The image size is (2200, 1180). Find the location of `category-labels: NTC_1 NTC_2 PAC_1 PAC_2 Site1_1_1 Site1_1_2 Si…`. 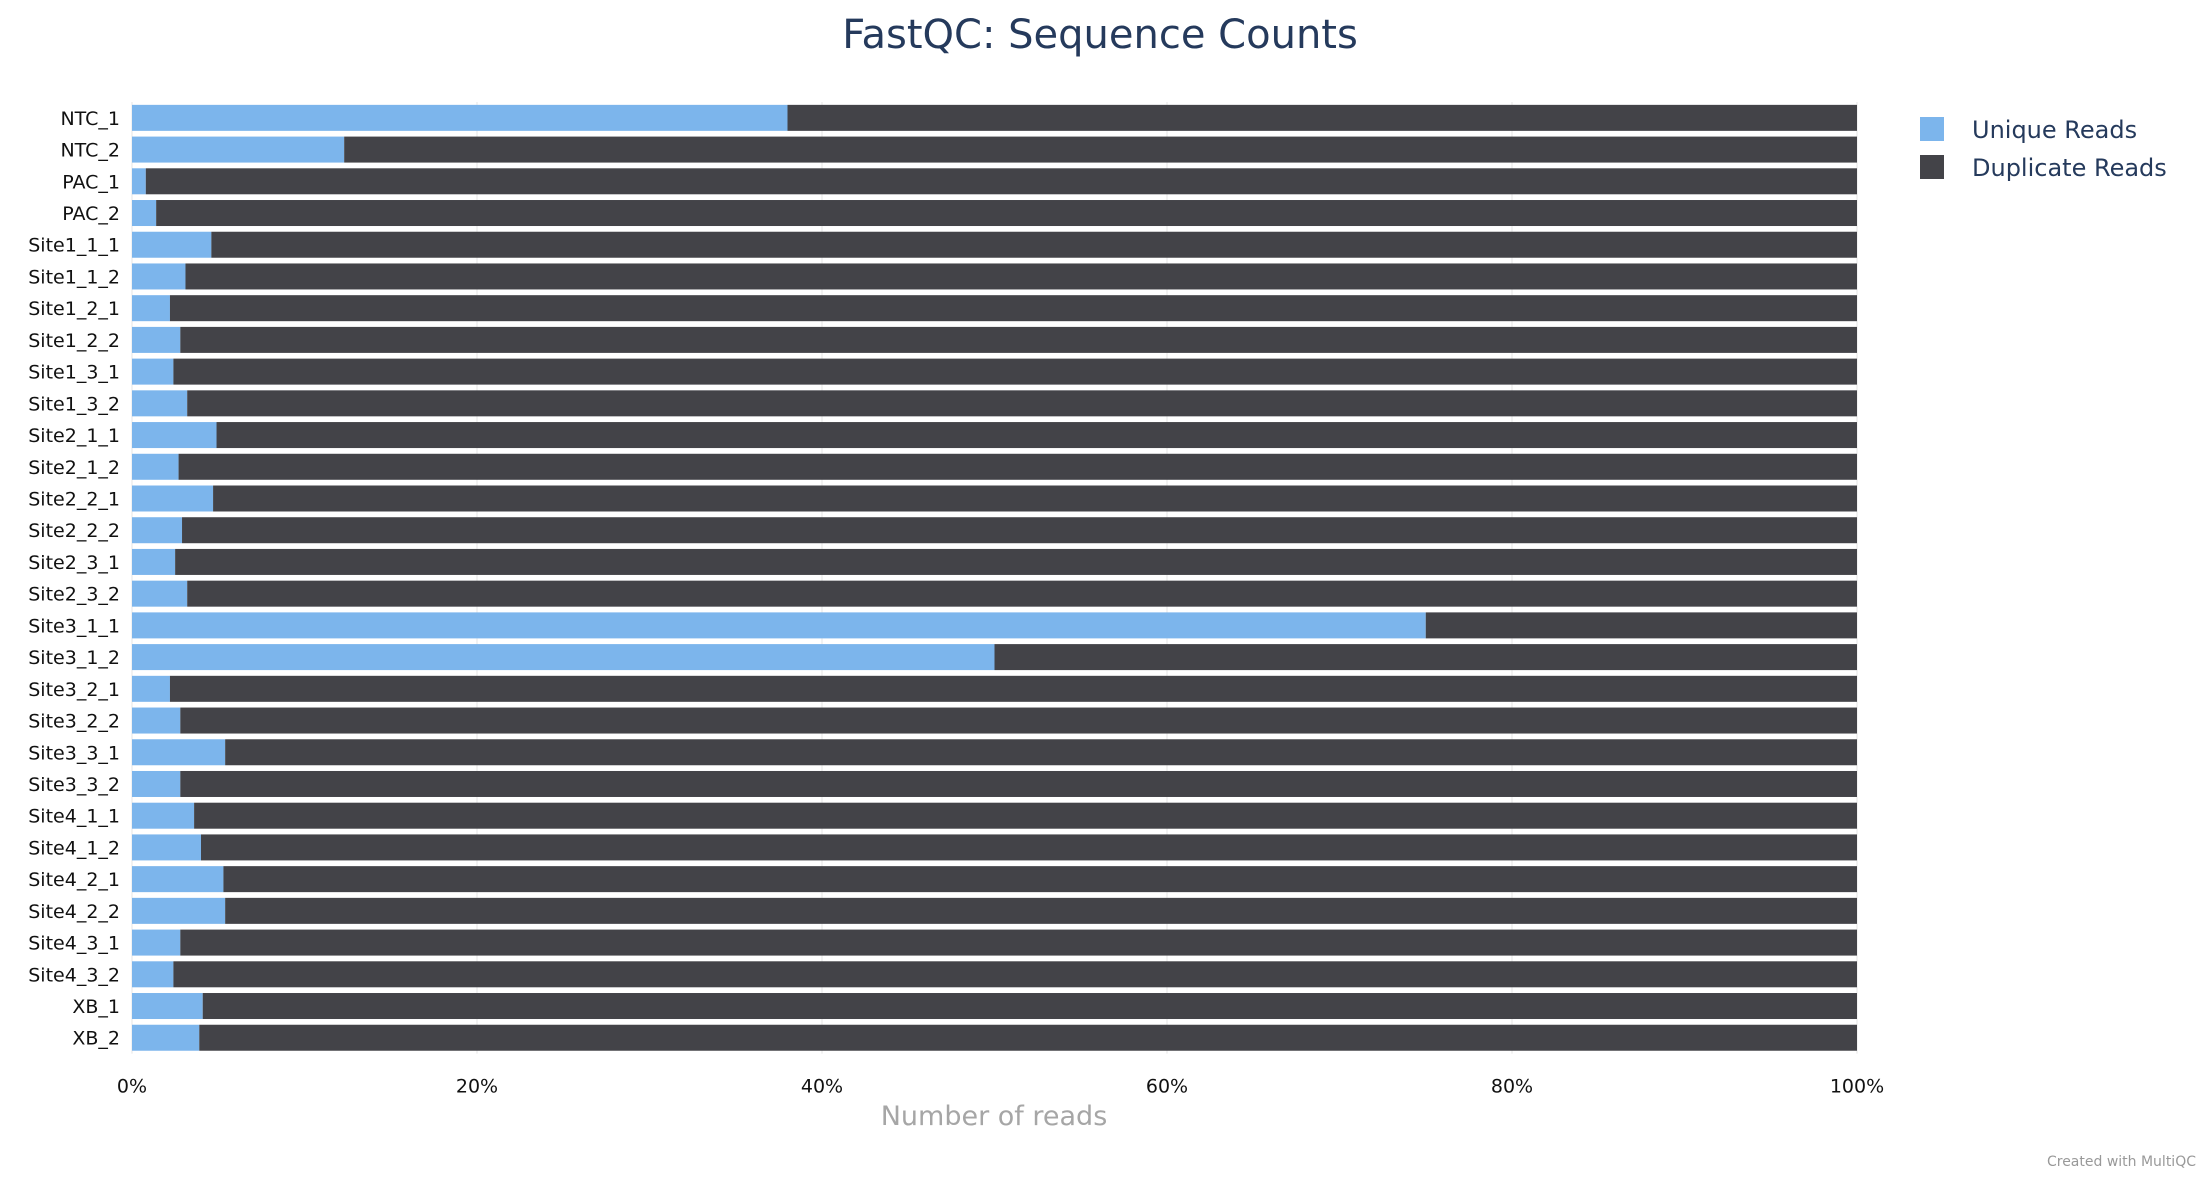

category-labels: NTC_1 NTC_2 PAC_1 PAC_2 Site1_1_1 Site1_1_2 Si… is located at coordinates (74, 579).